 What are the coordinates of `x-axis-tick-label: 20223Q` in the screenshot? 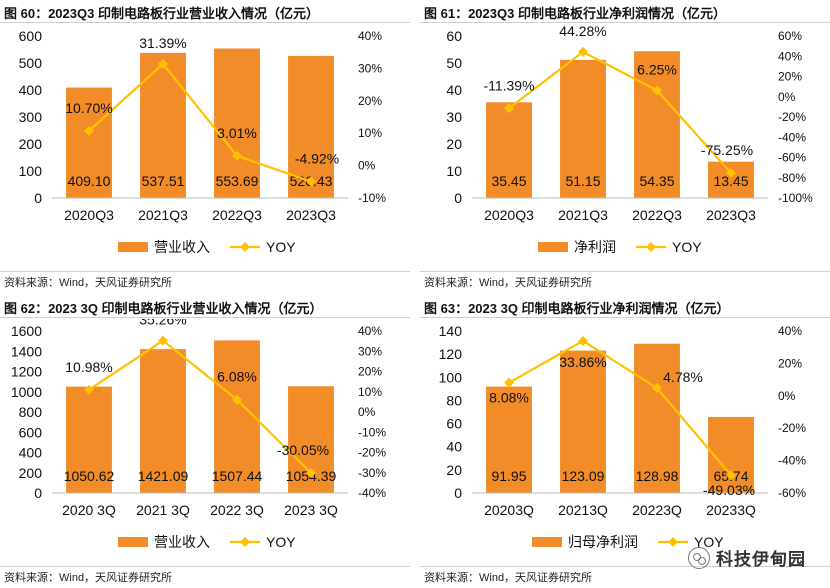 It's located at (657, 510).